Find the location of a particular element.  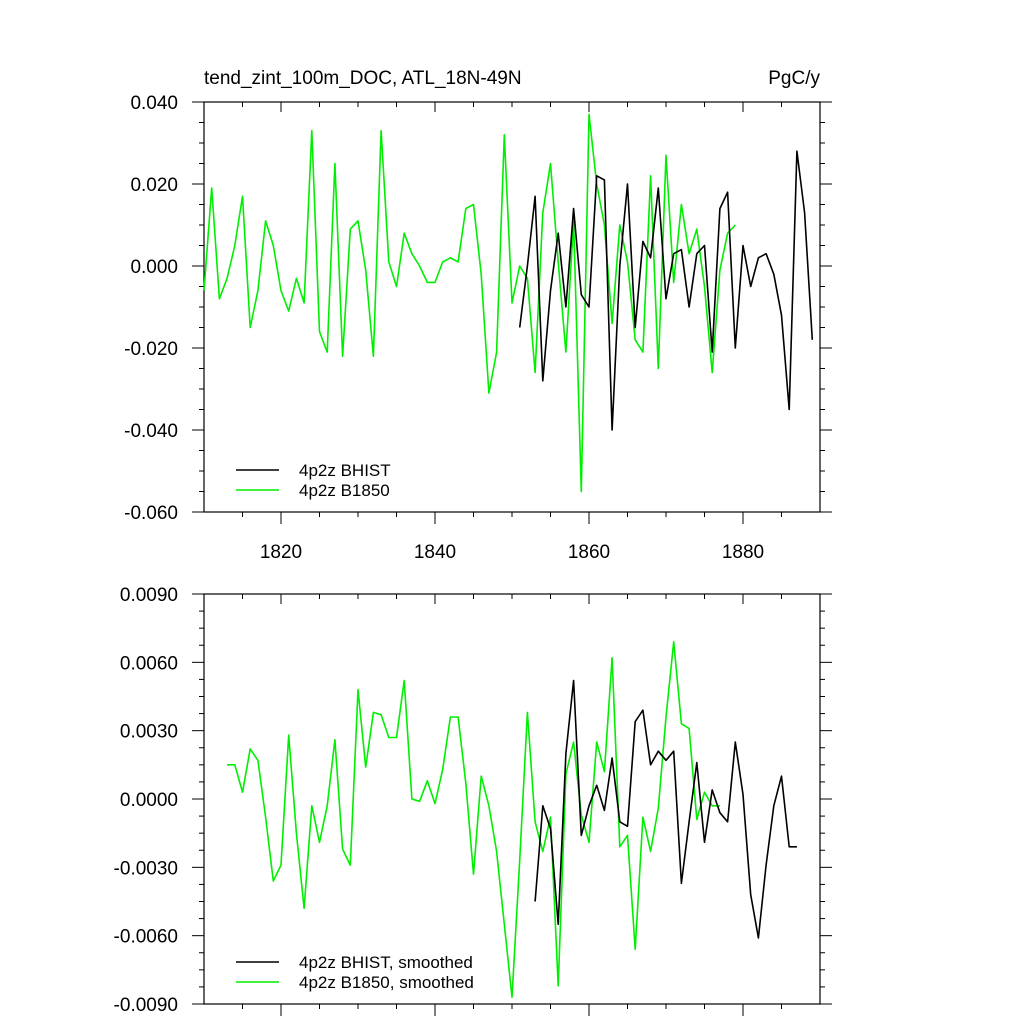

y-tick-label: 0.0000 is located at coordinates (149, 800).